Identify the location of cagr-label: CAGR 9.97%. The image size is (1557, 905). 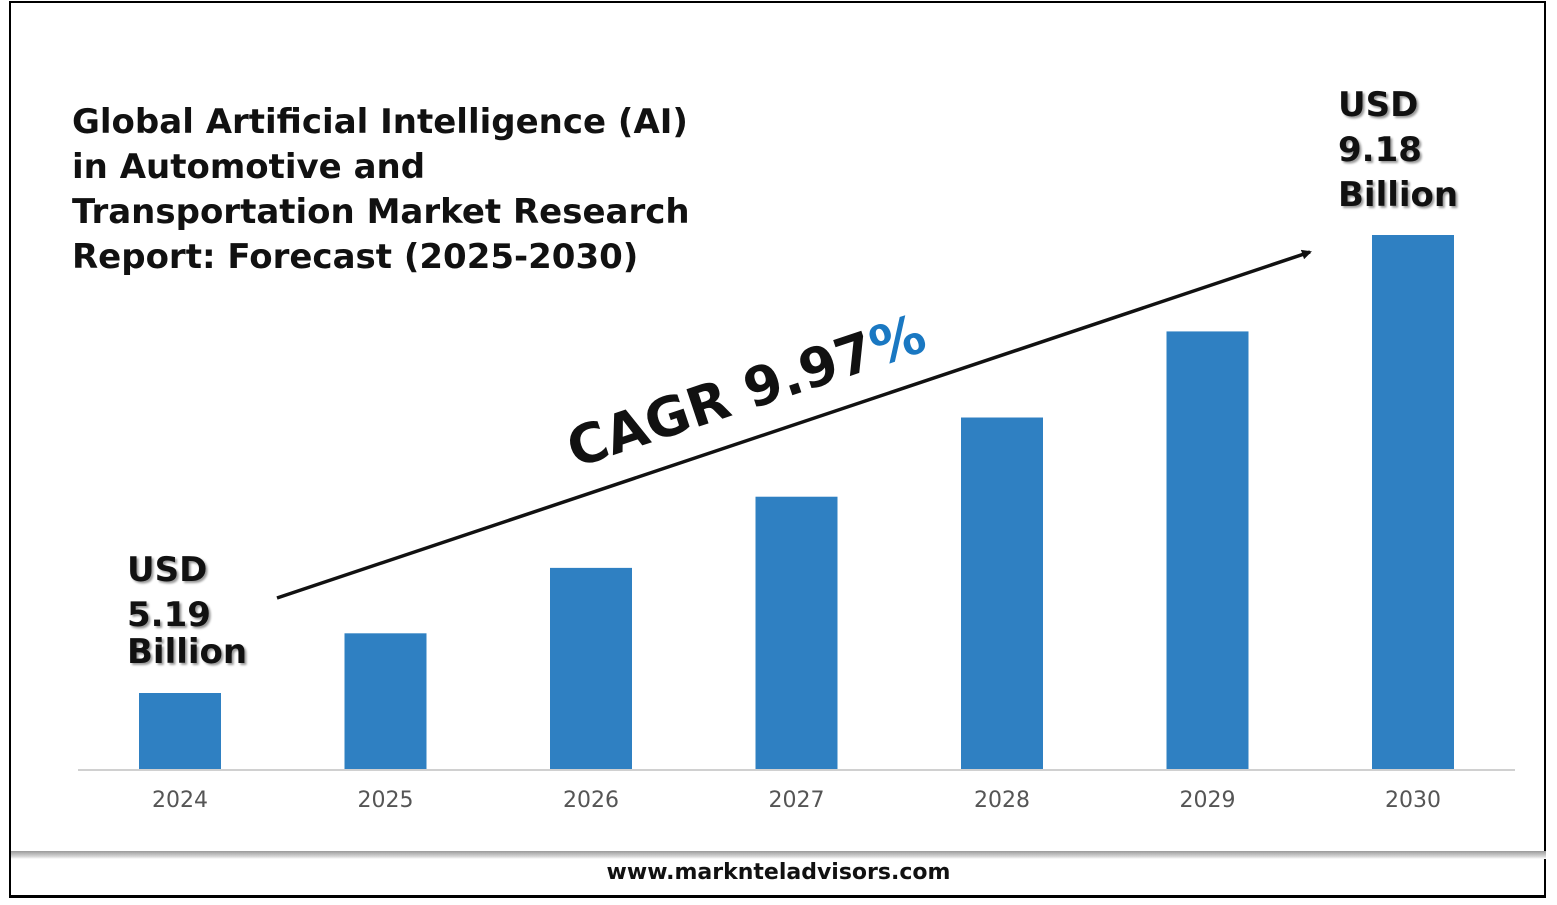
(746, 391).